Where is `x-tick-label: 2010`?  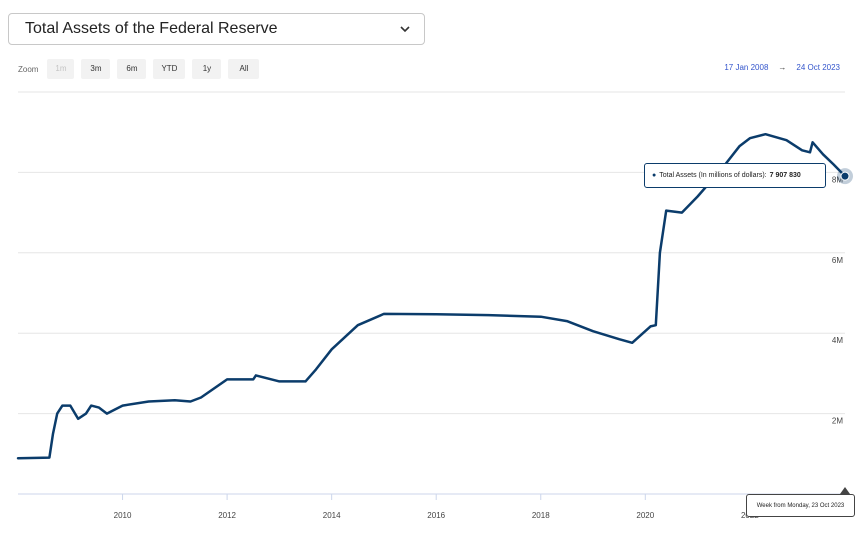
x-tick-label: 2010 is located at coordinates (123, 515).